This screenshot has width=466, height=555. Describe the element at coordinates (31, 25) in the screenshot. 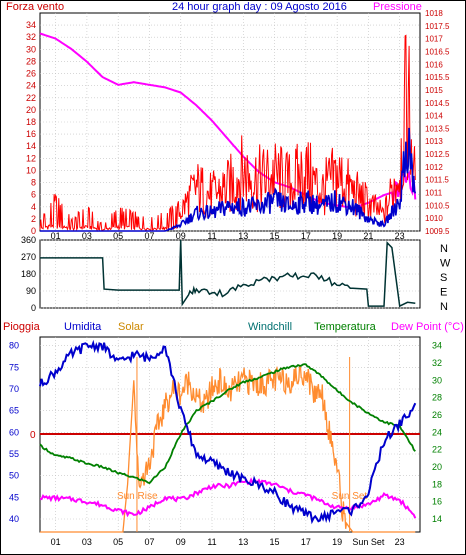

I see `panel1-left-tick-label: 34` at that location.